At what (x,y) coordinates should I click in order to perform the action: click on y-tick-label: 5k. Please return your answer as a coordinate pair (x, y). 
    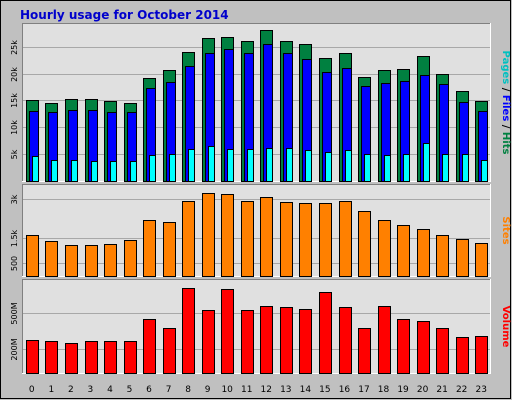
    Looking at the image, I should click on (14, 154).